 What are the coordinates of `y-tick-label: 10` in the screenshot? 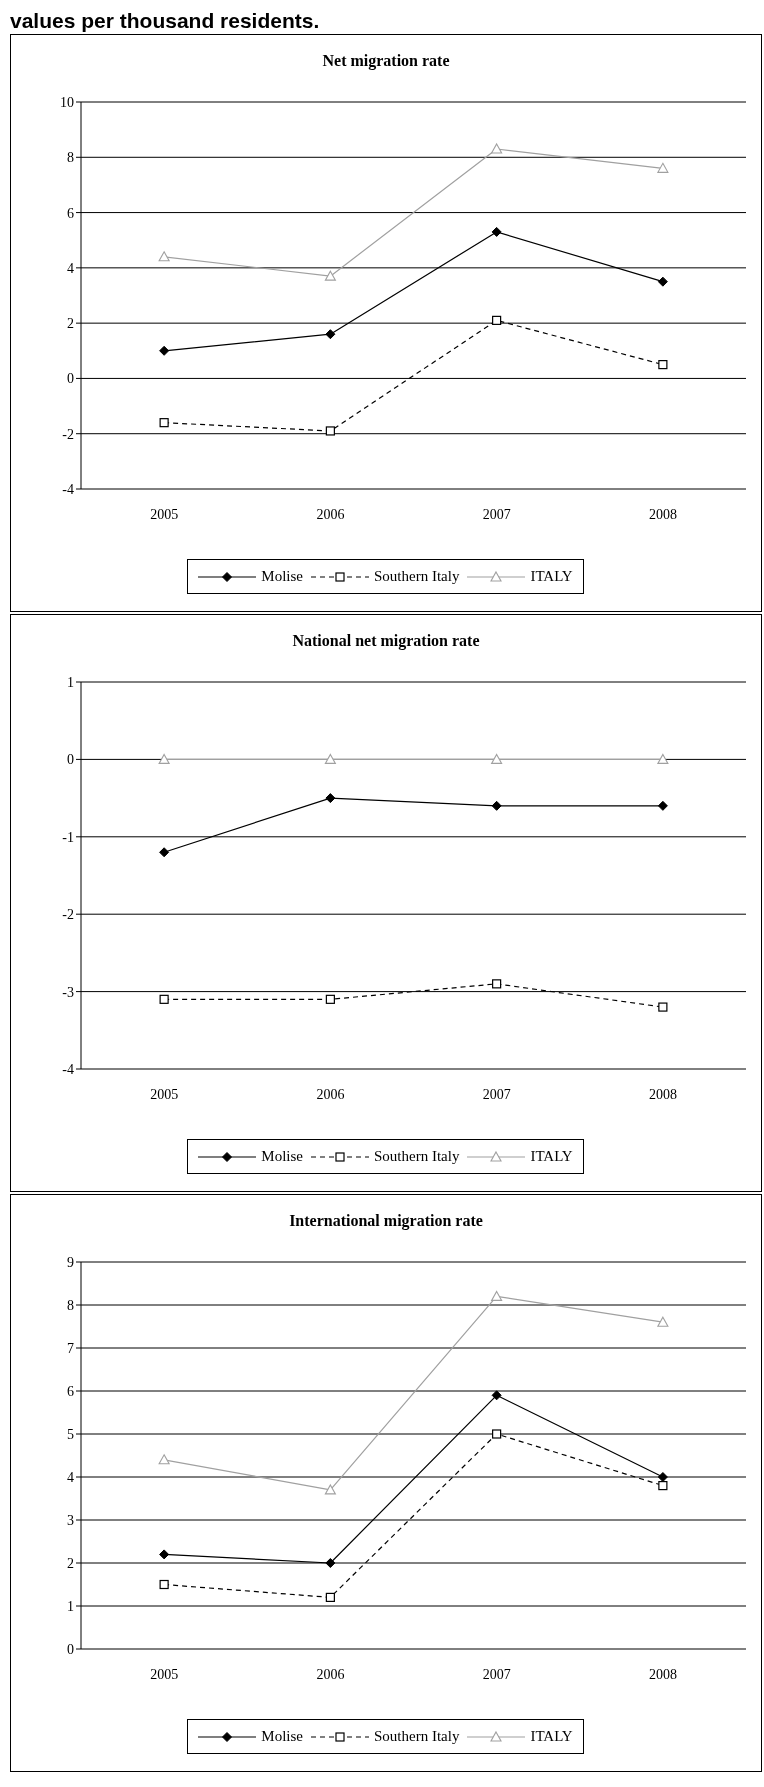 It's located at (67, 102).